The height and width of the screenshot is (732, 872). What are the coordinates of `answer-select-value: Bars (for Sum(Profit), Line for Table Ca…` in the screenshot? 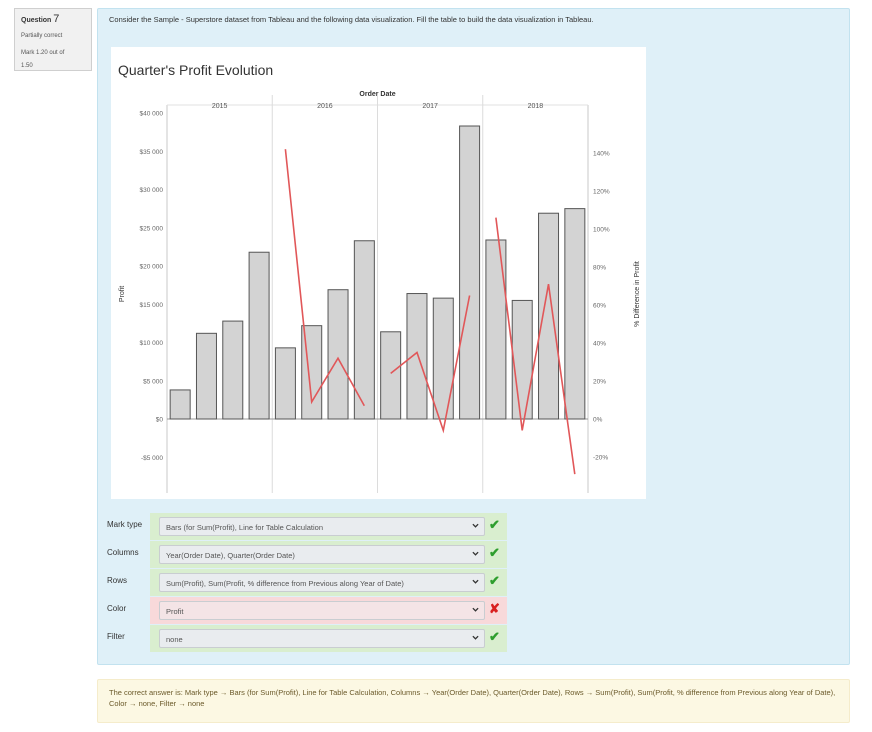 It's located at (245, 527).